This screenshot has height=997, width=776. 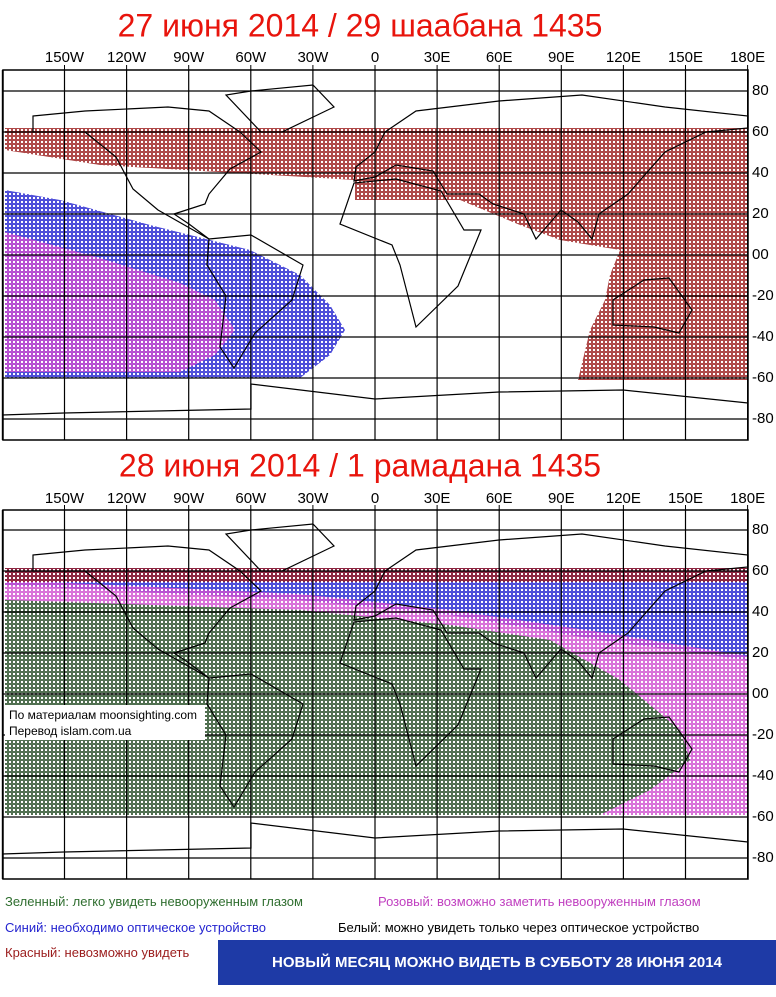 I want to click on legend-blue: Синий: необходимо оптическое устройство, so click(x=136, y=927).